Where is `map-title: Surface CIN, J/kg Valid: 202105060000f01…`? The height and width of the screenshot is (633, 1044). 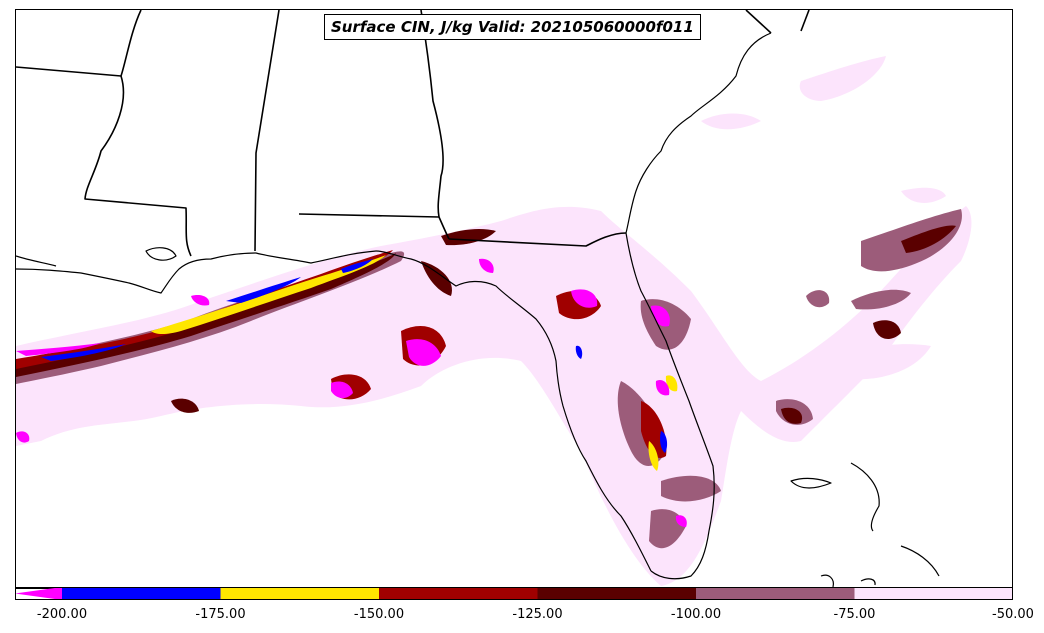 map-title: Surface CIN, J/kg Valid: 202105060000f01… is located at coordinates (512, 27).